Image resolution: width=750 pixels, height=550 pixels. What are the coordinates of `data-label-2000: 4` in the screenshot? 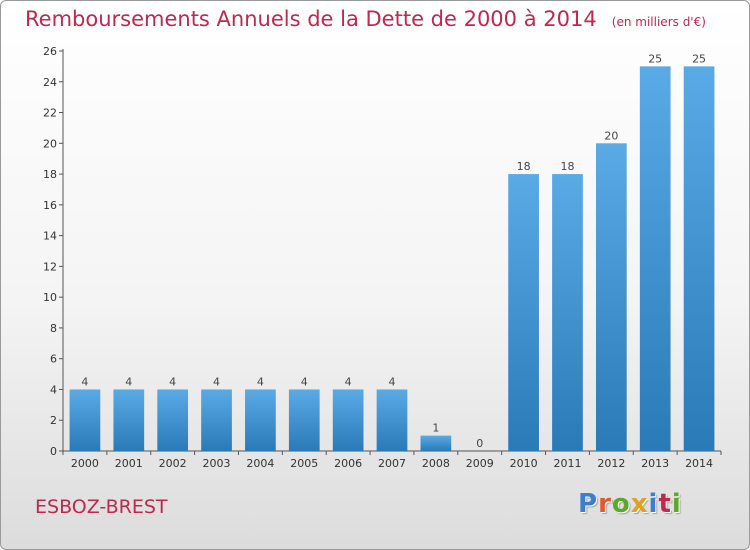 It's located at (84, 381).